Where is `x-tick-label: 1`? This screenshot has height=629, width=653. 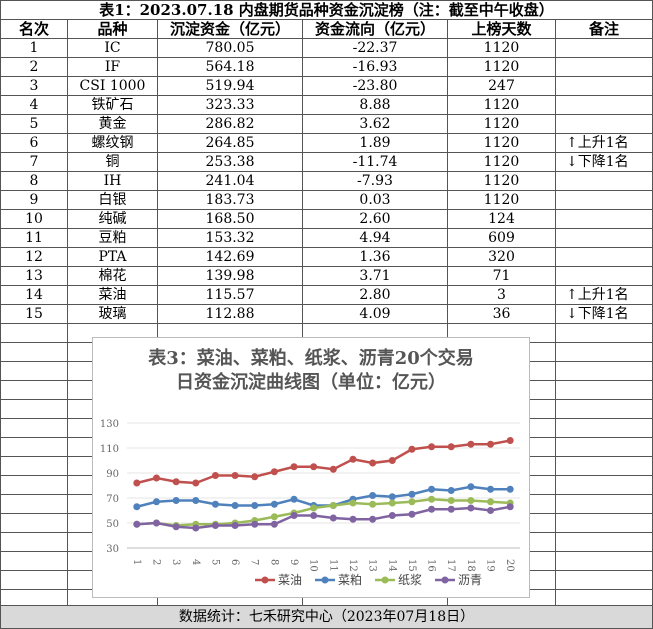 x-tick-label: 1 is located at coordinates (136, 562).